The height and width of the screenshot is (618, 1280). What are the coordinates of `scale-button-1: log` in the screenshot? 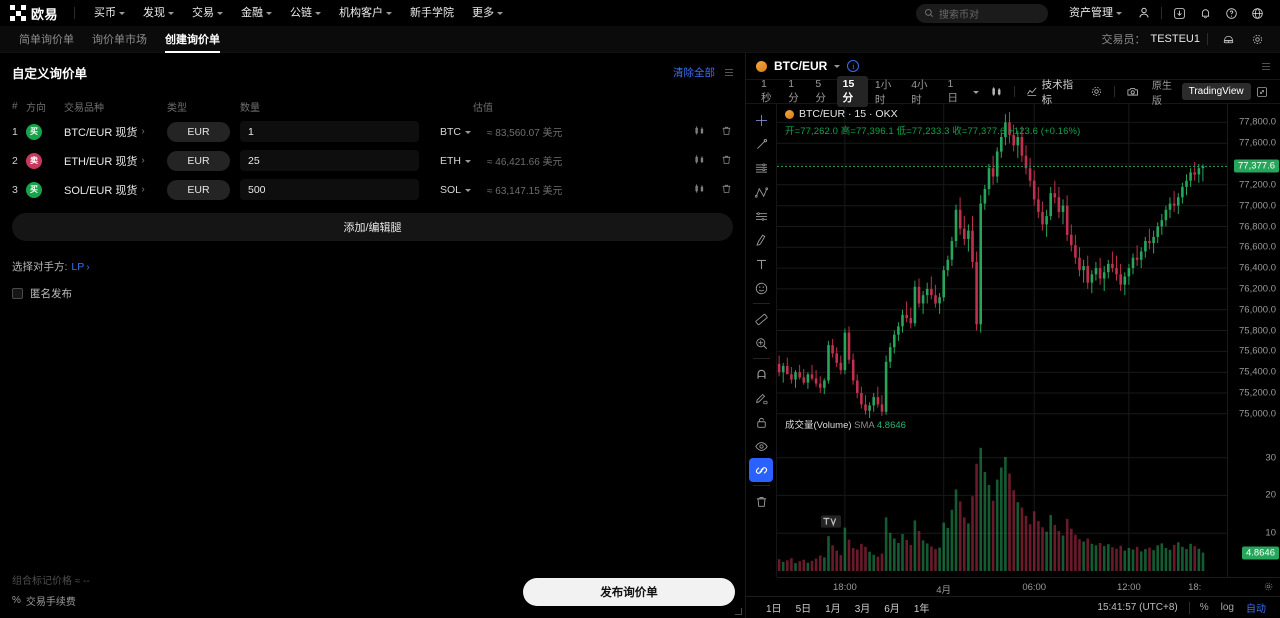 It's located at (1227, 607).